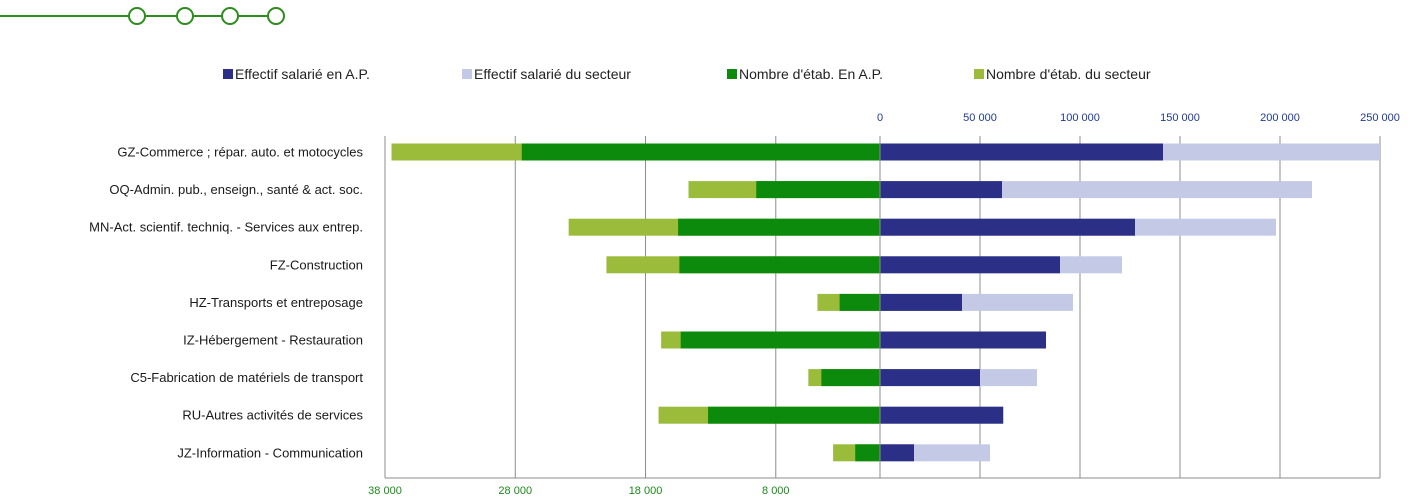 The height and width of the screenshot is (503, 1421). Describe the element at coordinates (515, 491) in the screenshot. I see `bottom-axis-tick-label: 28 000` at that location.